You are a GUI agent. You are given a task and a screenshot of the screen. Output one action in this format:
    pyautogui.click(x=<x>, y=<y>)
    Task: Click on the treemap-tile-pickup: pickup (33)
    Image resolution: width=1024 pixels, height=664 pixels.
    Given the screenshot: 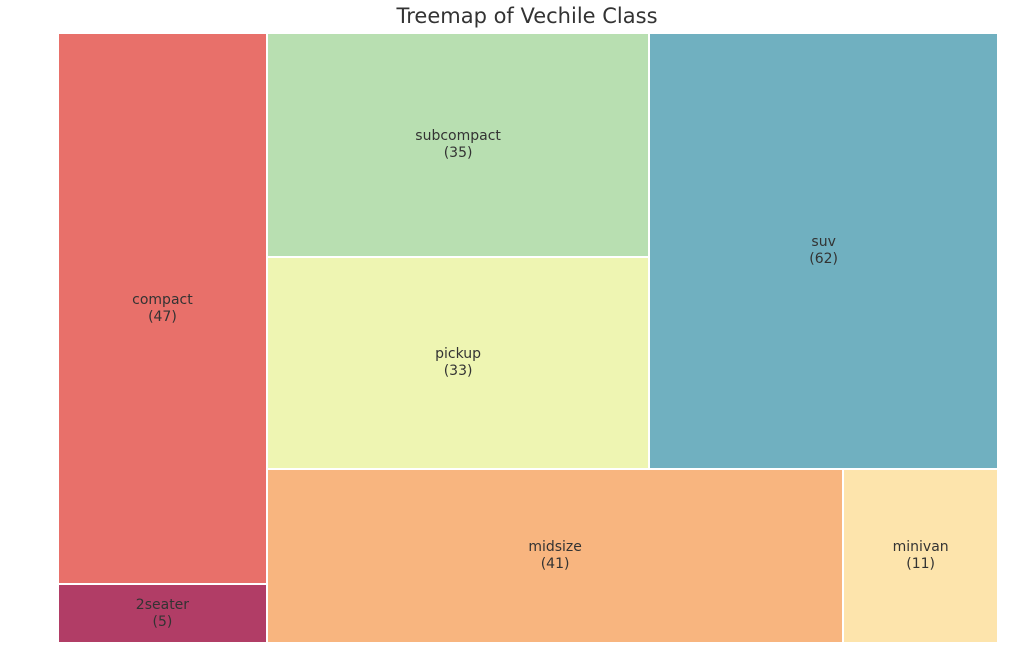 What is the action you would take?
    pyautogui.click(x=458, y=363)
    